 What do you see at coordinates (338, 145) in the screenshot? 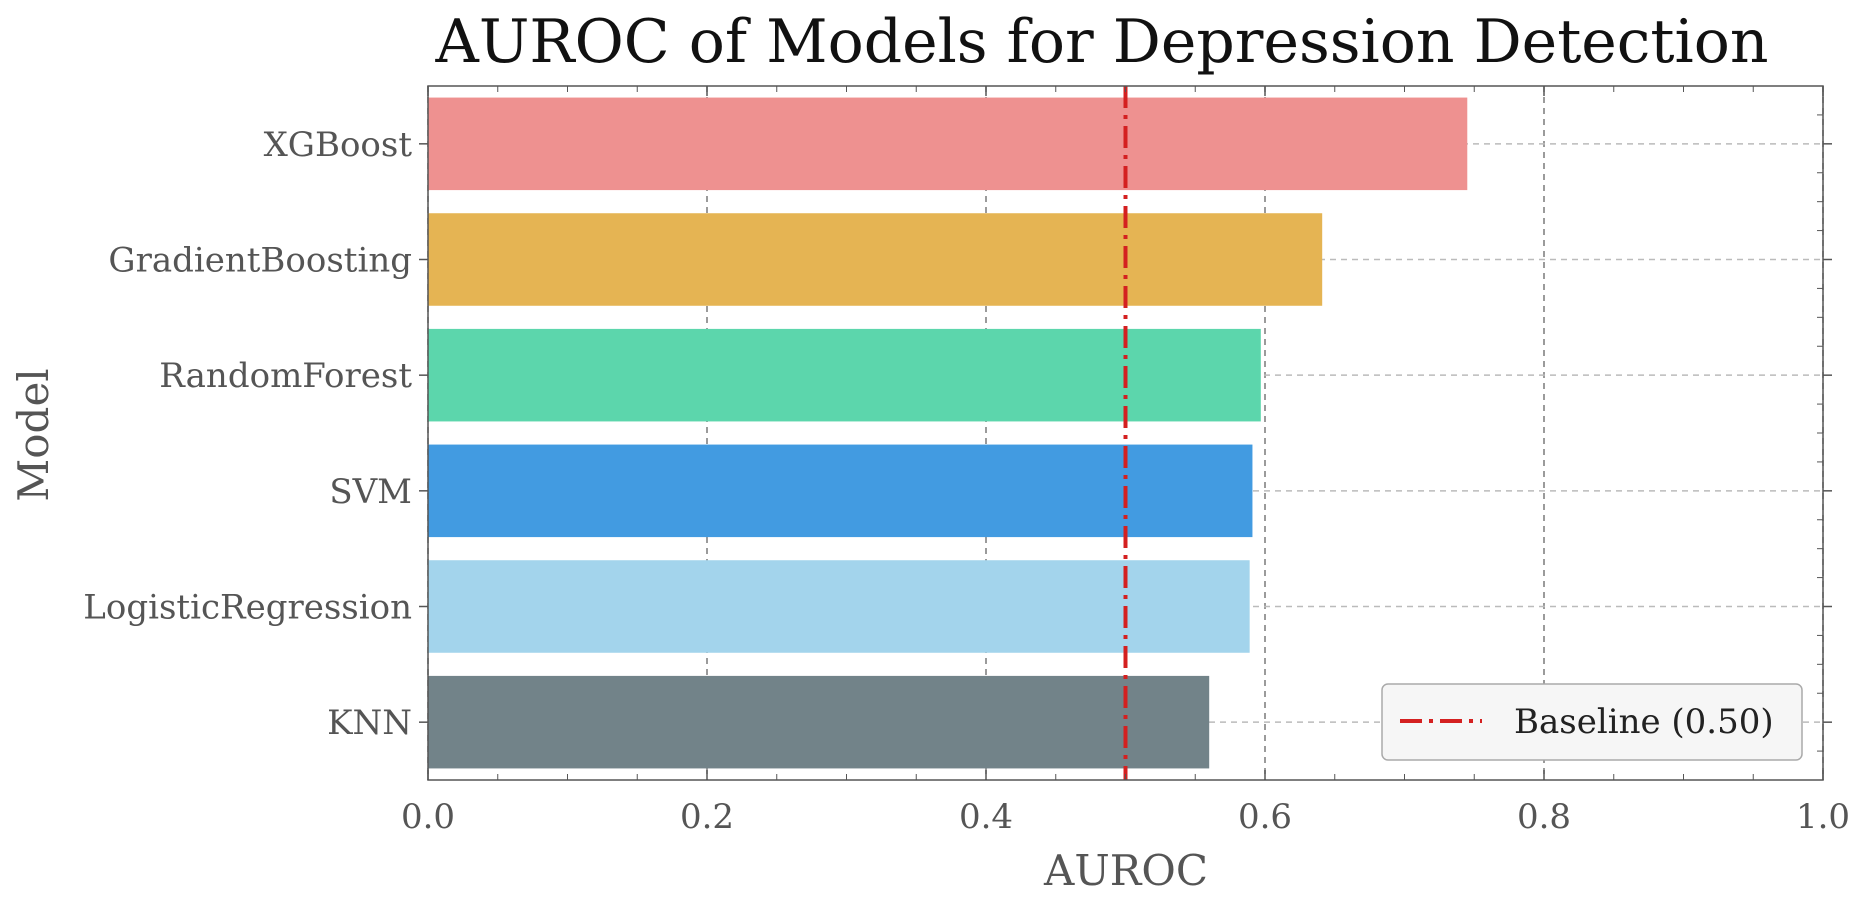
I see `y-tick-label: XGBoost` at bounding box center [338, 145].